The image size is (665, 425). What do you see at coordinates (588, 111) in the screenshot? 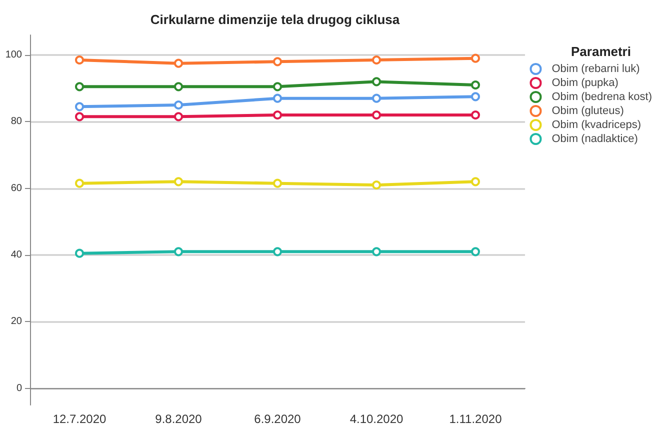
I see `legend-label: Obim (gluteus)` at bounding box center [588, 111].